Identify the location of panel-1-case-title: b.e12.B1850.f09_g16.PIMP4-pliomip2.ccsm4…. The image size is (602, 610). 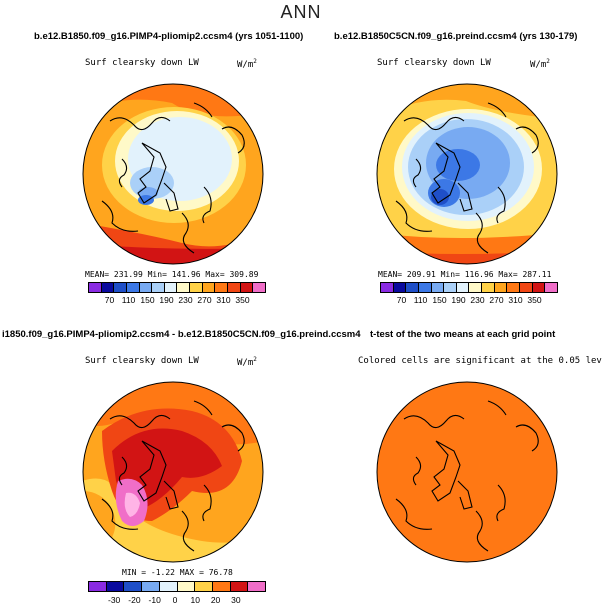
(169, 36).